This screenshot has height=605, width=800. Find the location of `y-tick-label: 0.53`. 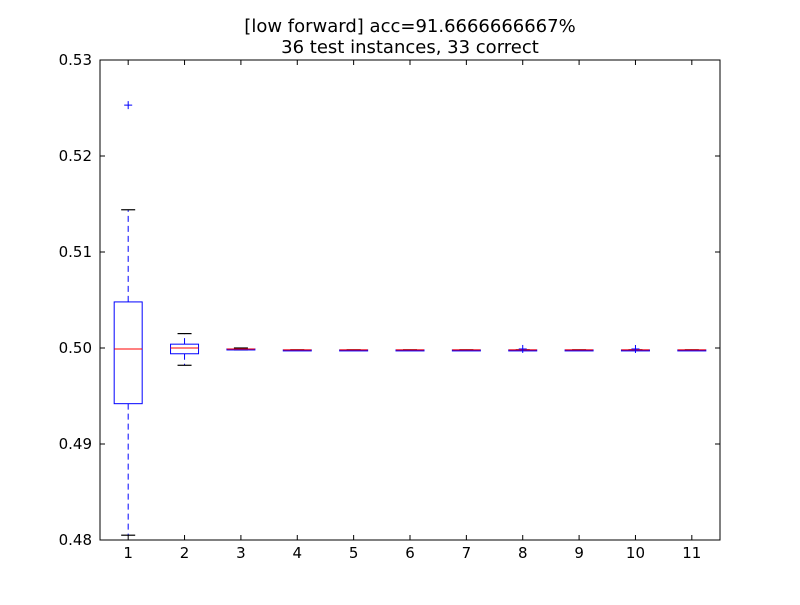

y-tick-label: 0.53 is located at coordinates (75, 60).